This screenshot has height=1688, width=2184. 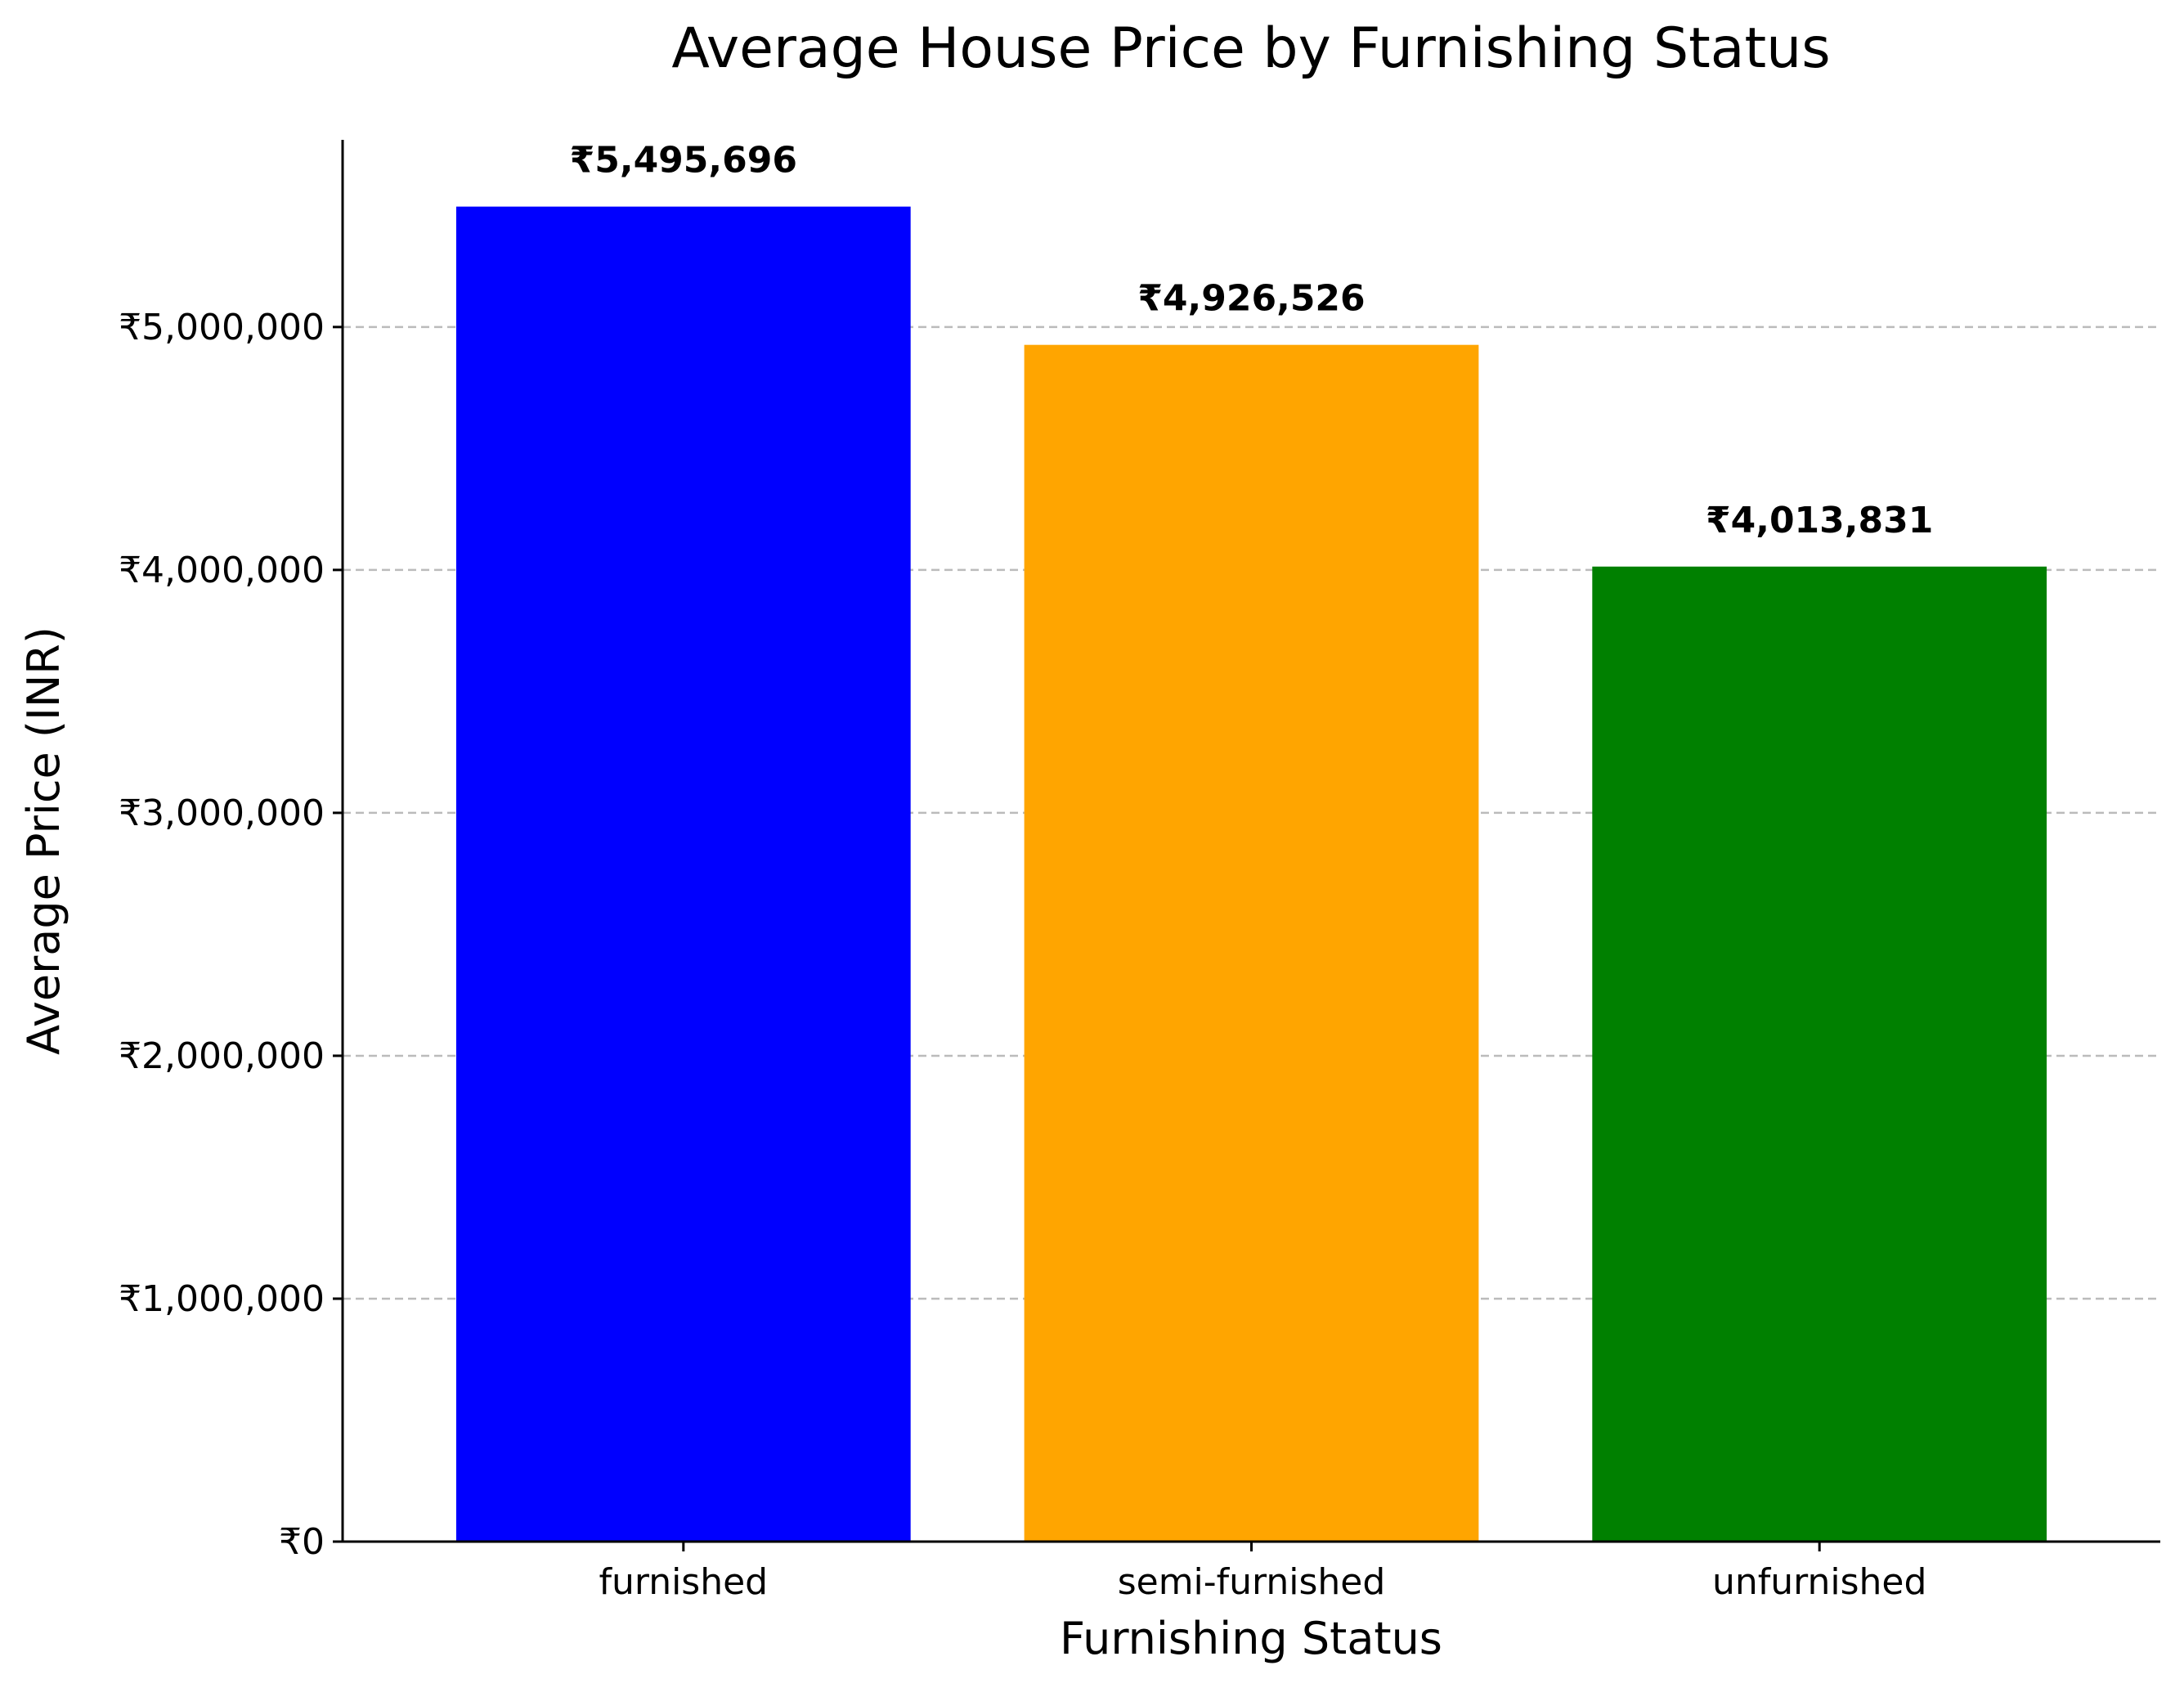 What do you see at coordinates (683, 161) in the screenshot?
I see `data-label-furnished: ₹5,495,696` at bounding box center [683, 161].